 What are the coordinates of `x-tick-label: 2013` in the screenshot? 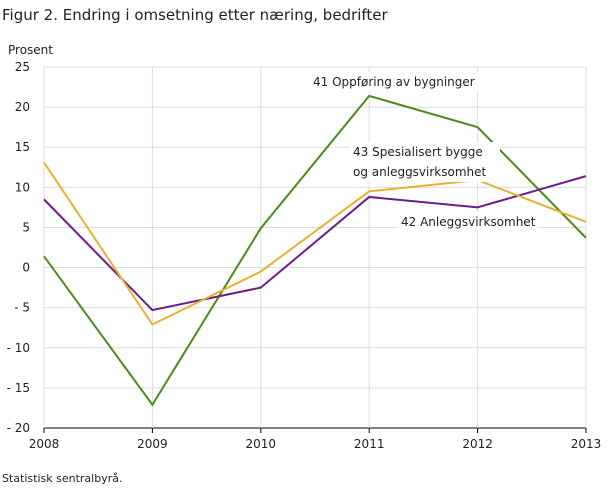 It's located at (586, 444).